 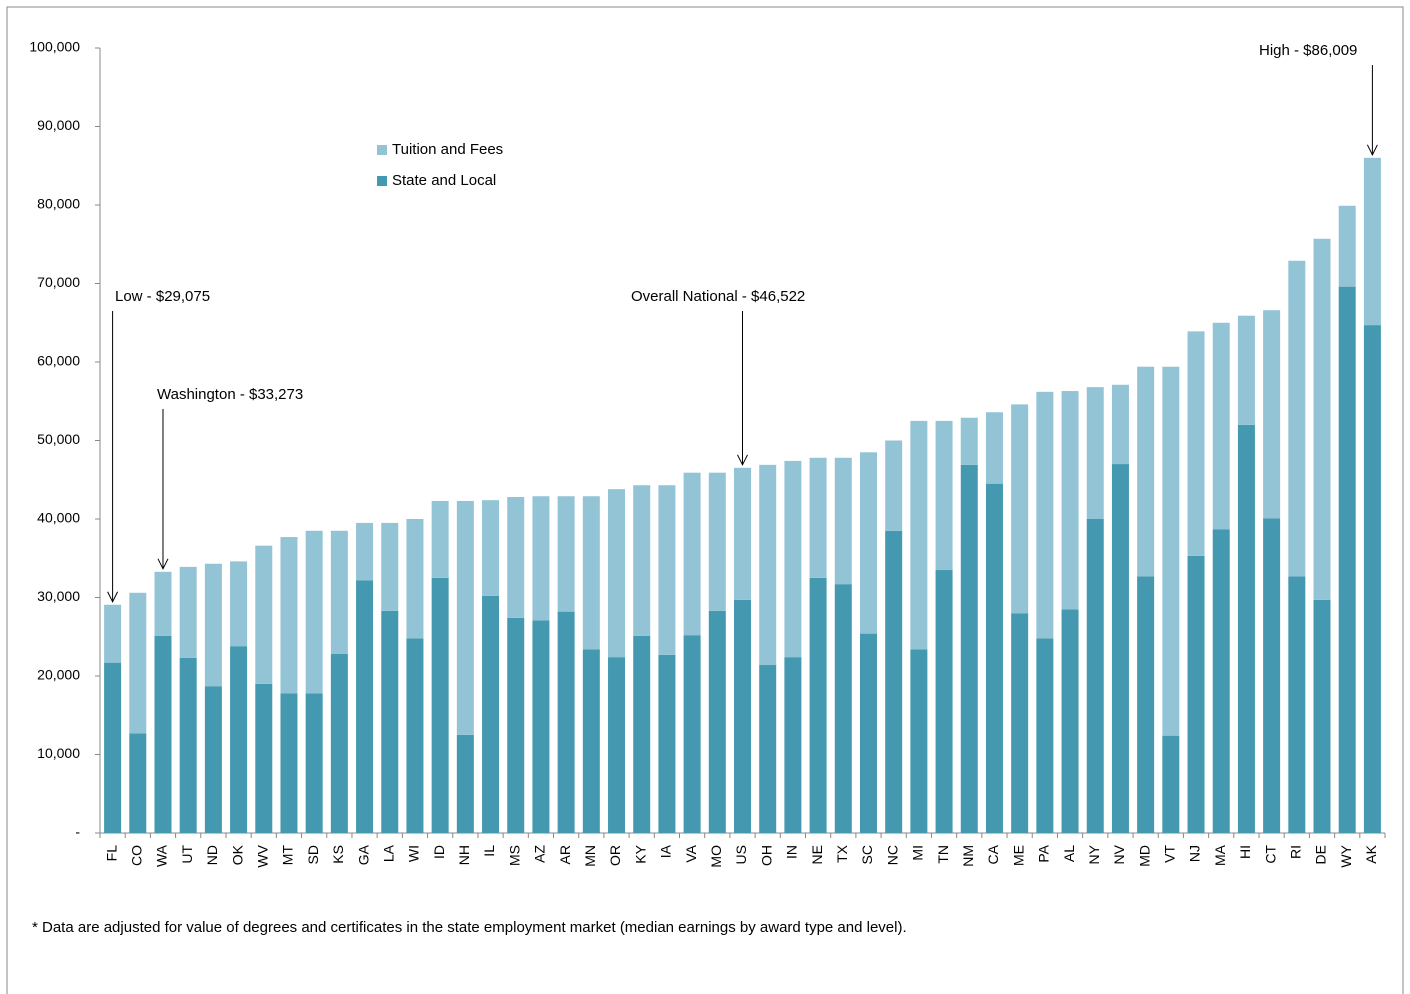 What do you see at coordinates (514, 855) in the screenshot?
I see `x-tick-label: MS` at bounding box center [514, 855].